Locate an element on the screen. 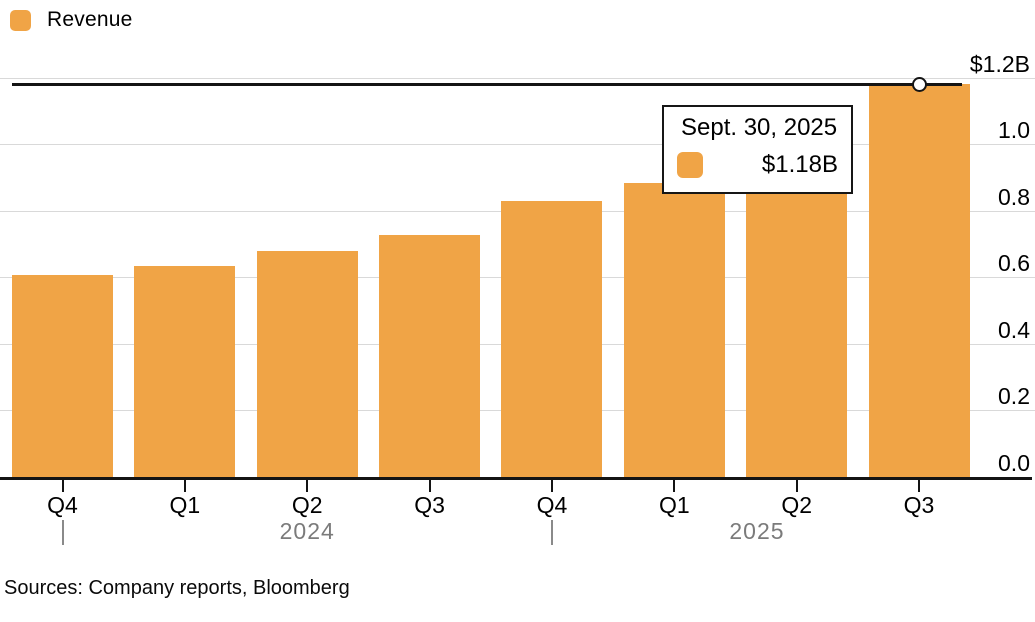  legend-swatch-icon is located at coordinates (20, 20).